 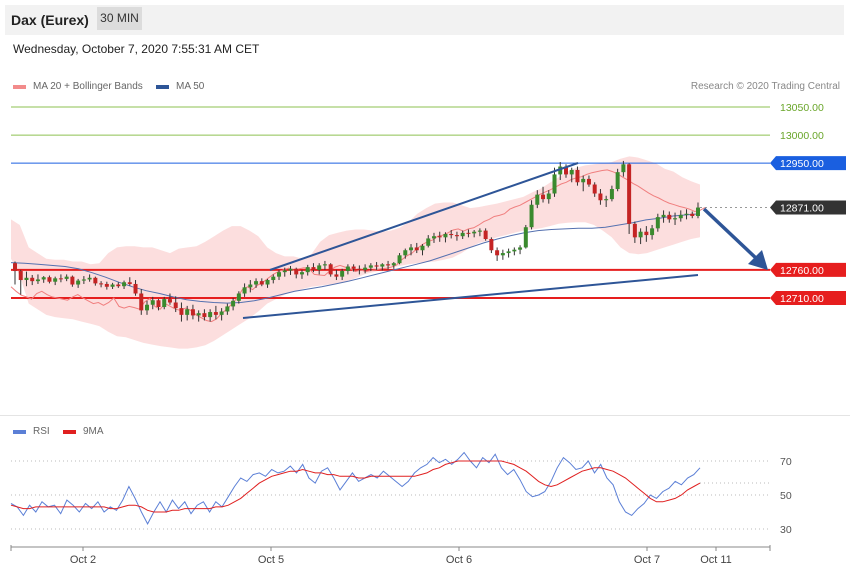 I want to click on price-label-text-4: 12760.00, so click(x=802, y=271).